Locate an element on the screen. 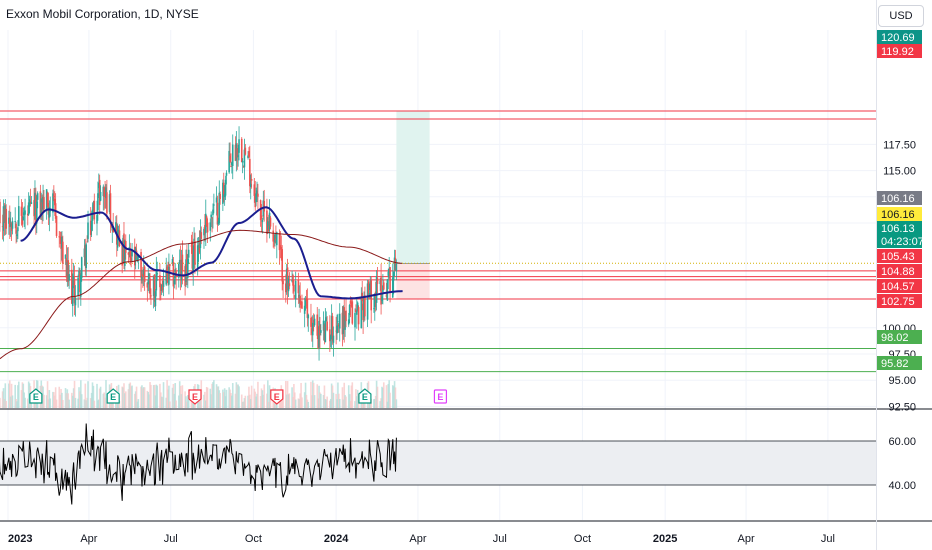  time-axis-label: 2024 is located at coordinates (336, 539).